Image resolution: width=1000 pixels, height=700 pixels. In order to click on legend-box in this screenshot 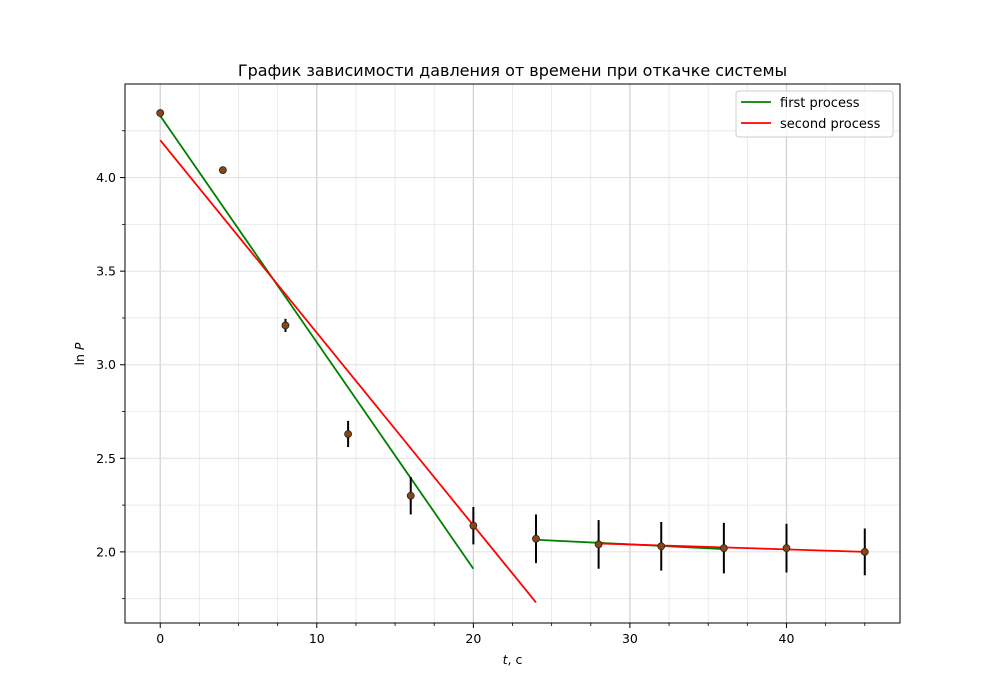, I will do `click(814, 114)`.